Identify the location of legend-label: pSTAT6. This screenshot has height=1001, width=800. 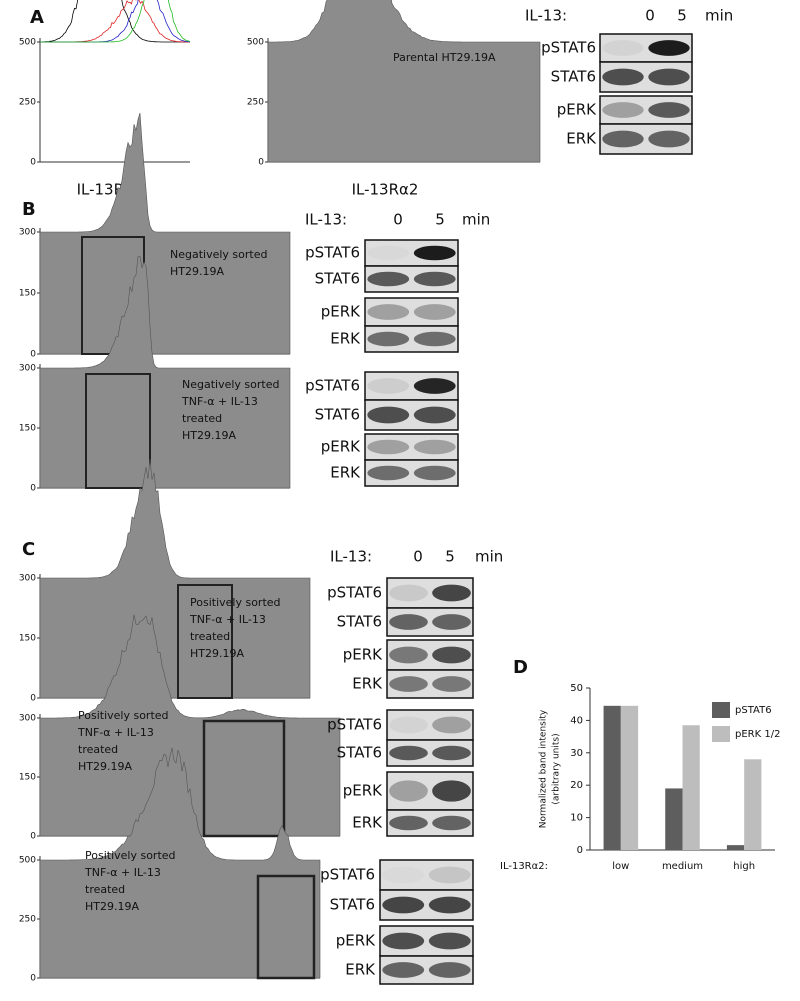
(753, 710).